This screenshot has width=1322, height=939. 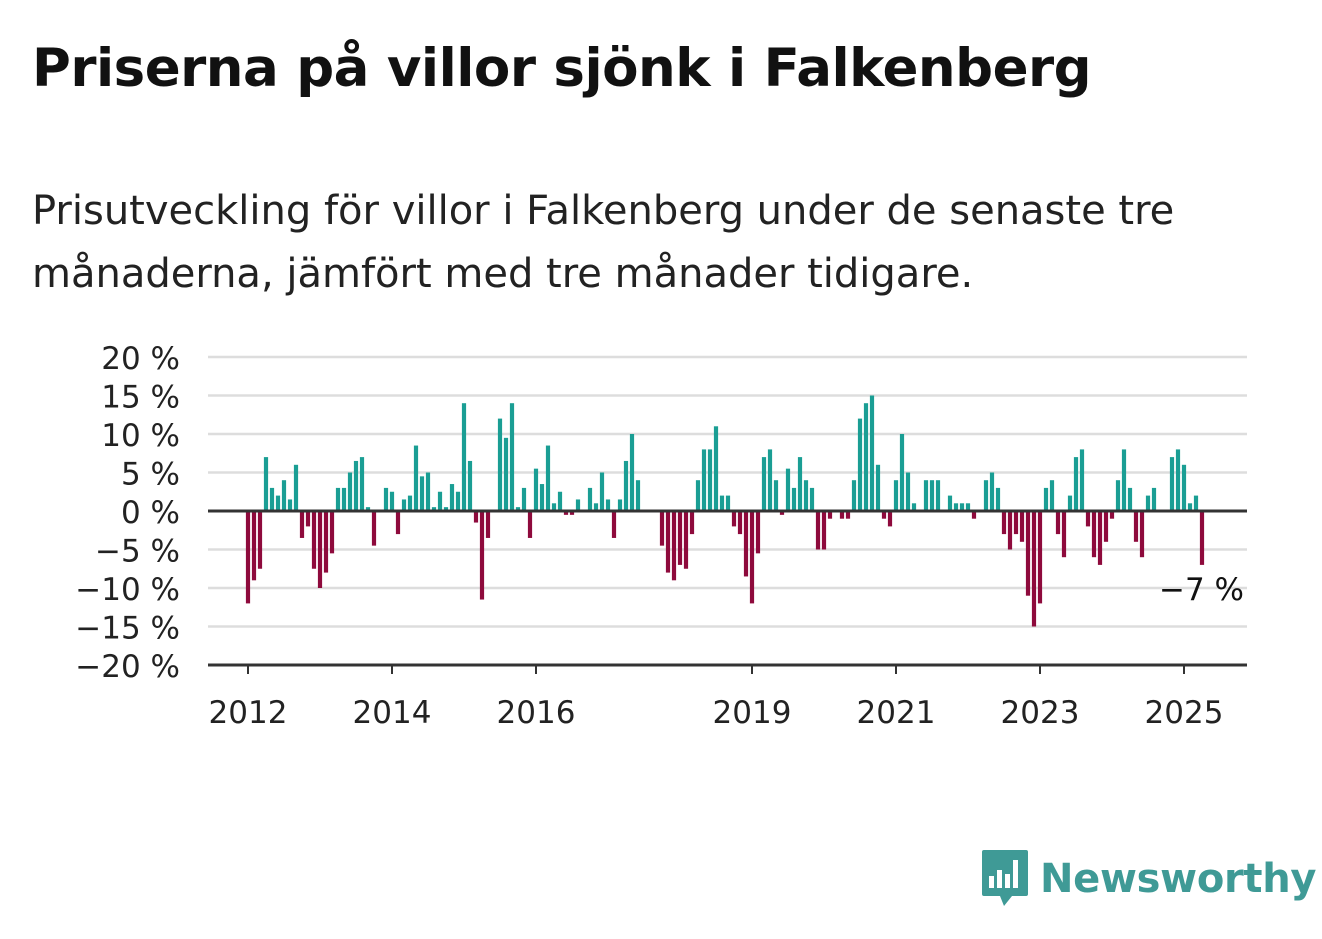 What do you see at coordinates (140, 436) in the screenshot?
I see `y-tick-label: 10 %` at bounding box center [140, 436].